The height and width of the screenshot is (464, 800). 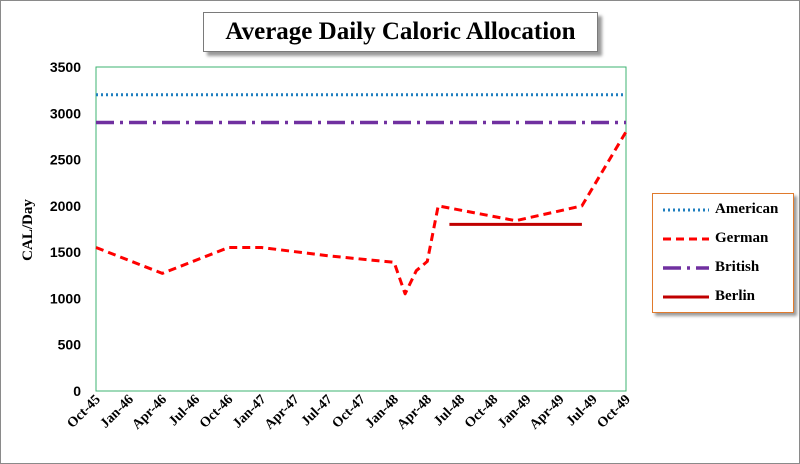 I want to click on legend-item-berlin: Berlin, so click(x=723, y=297).